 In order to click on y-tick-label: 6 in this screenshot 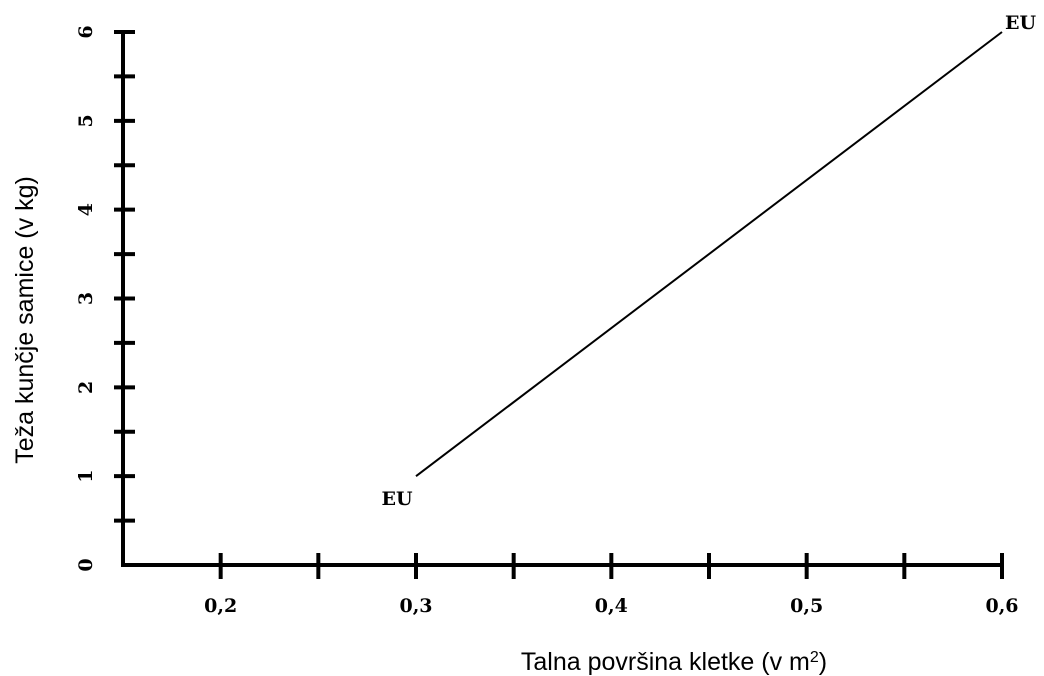, I will do `click(86, 31)`.